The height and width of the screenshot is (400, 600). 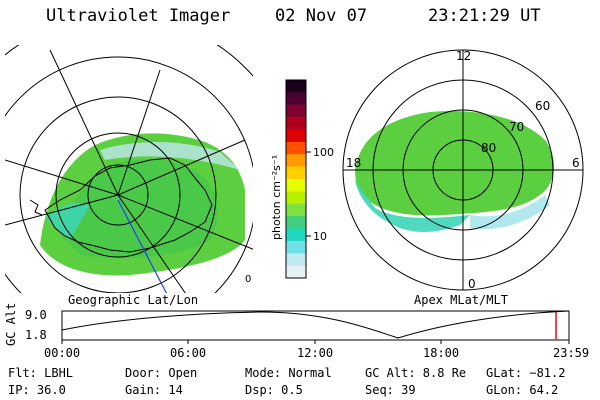 What do you see at coordinates (11, 324) in the screenshot?
I see `timeline-axis-label: GC Alt` at bounding box center [11, 324].